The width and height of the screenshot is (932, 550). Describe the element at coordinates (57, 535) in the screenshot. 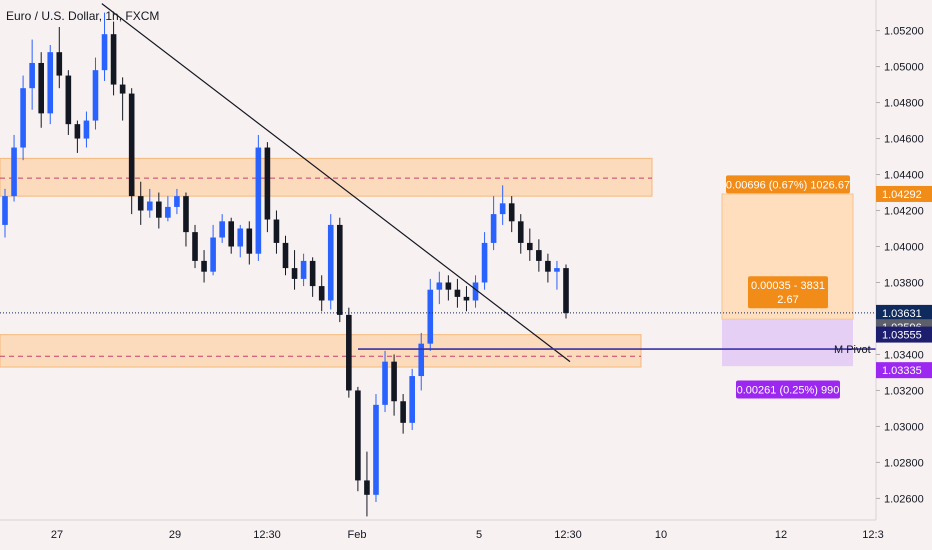

I see `time-tick-label: 27` at that location.